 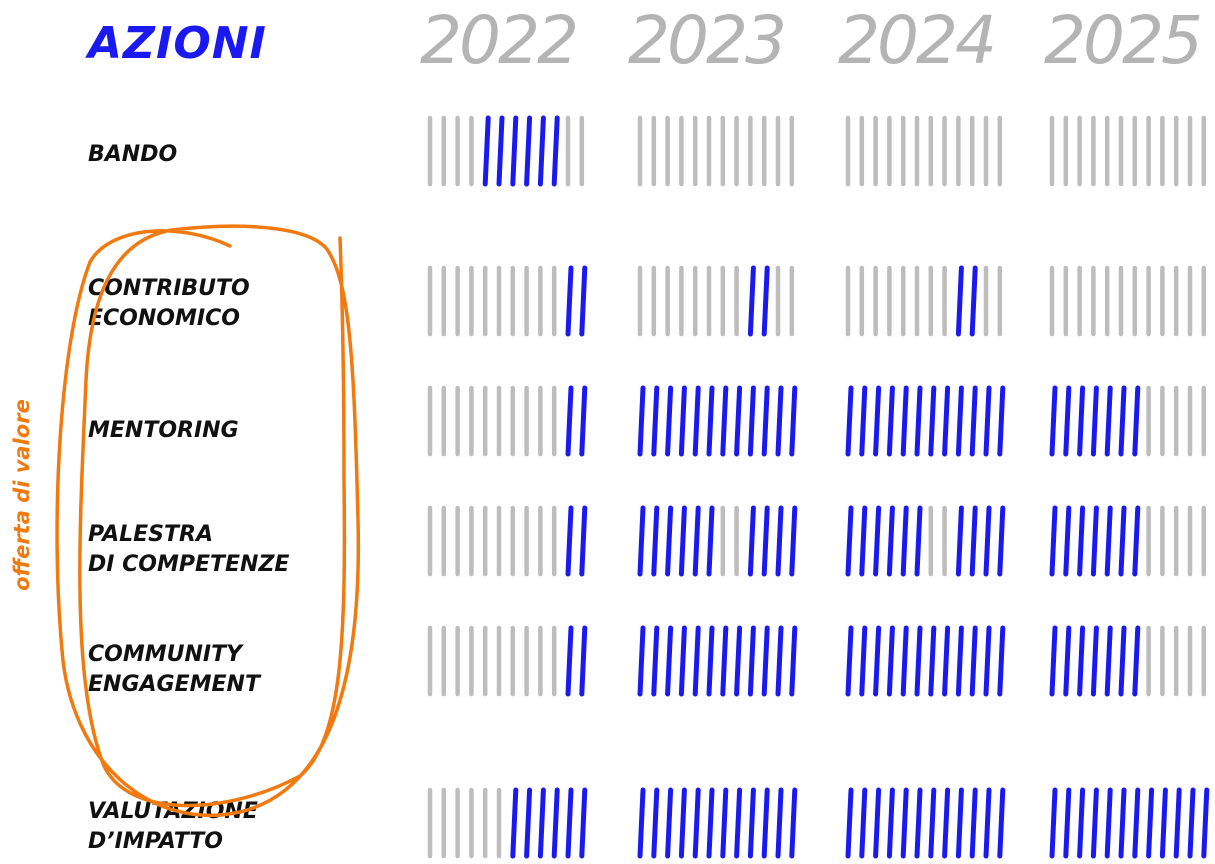 What do you see at coordinates (174, 669) in the screenshot?
I see `row-label-community-engagement: COMMUNITY ENGAGEMENT` at bounding box center [174, 669].